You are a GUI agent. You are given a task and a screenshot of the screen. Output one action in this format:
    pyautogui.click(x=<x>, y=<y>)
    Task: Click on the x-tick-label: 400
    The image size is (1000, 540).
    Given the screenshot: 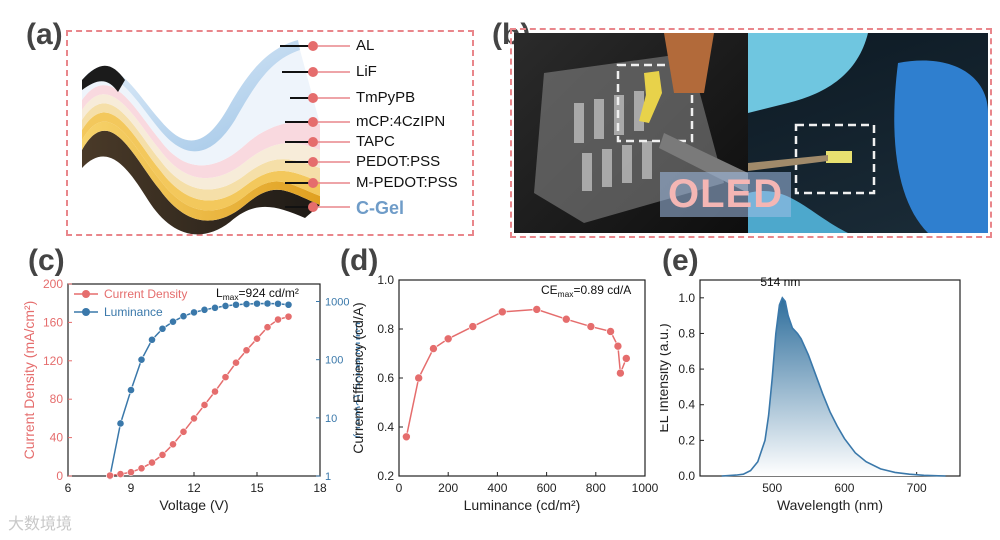 What is the action you would take?
    pyautogui.click(x=497, y=488)
    